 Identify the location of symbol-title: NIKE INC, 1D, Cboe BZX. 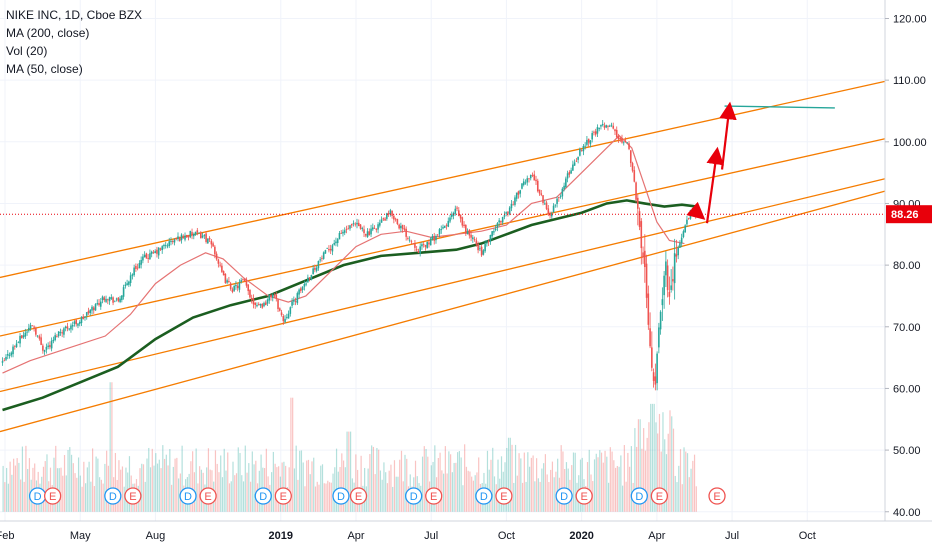
(74, 15).